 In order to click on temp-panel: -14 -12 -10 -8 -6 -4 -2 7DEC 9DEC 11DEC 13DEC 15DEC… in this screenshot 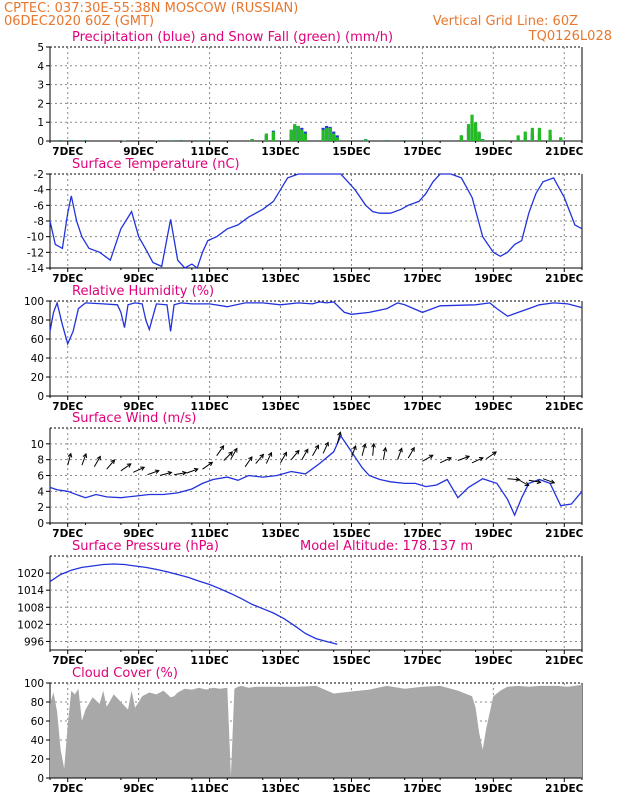, I will do `click(305, 221)`.